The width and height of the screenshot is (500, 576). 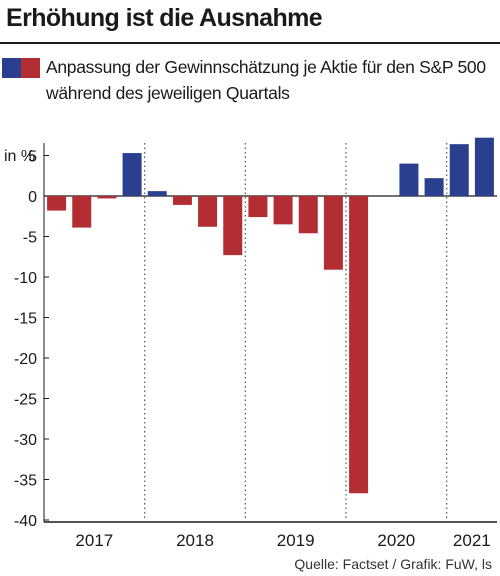 What do you see at coordinates (233, 226) in the screenshot?
I see `bar: Q4 2018: -7.3 %` at bounding box center [233, 226].